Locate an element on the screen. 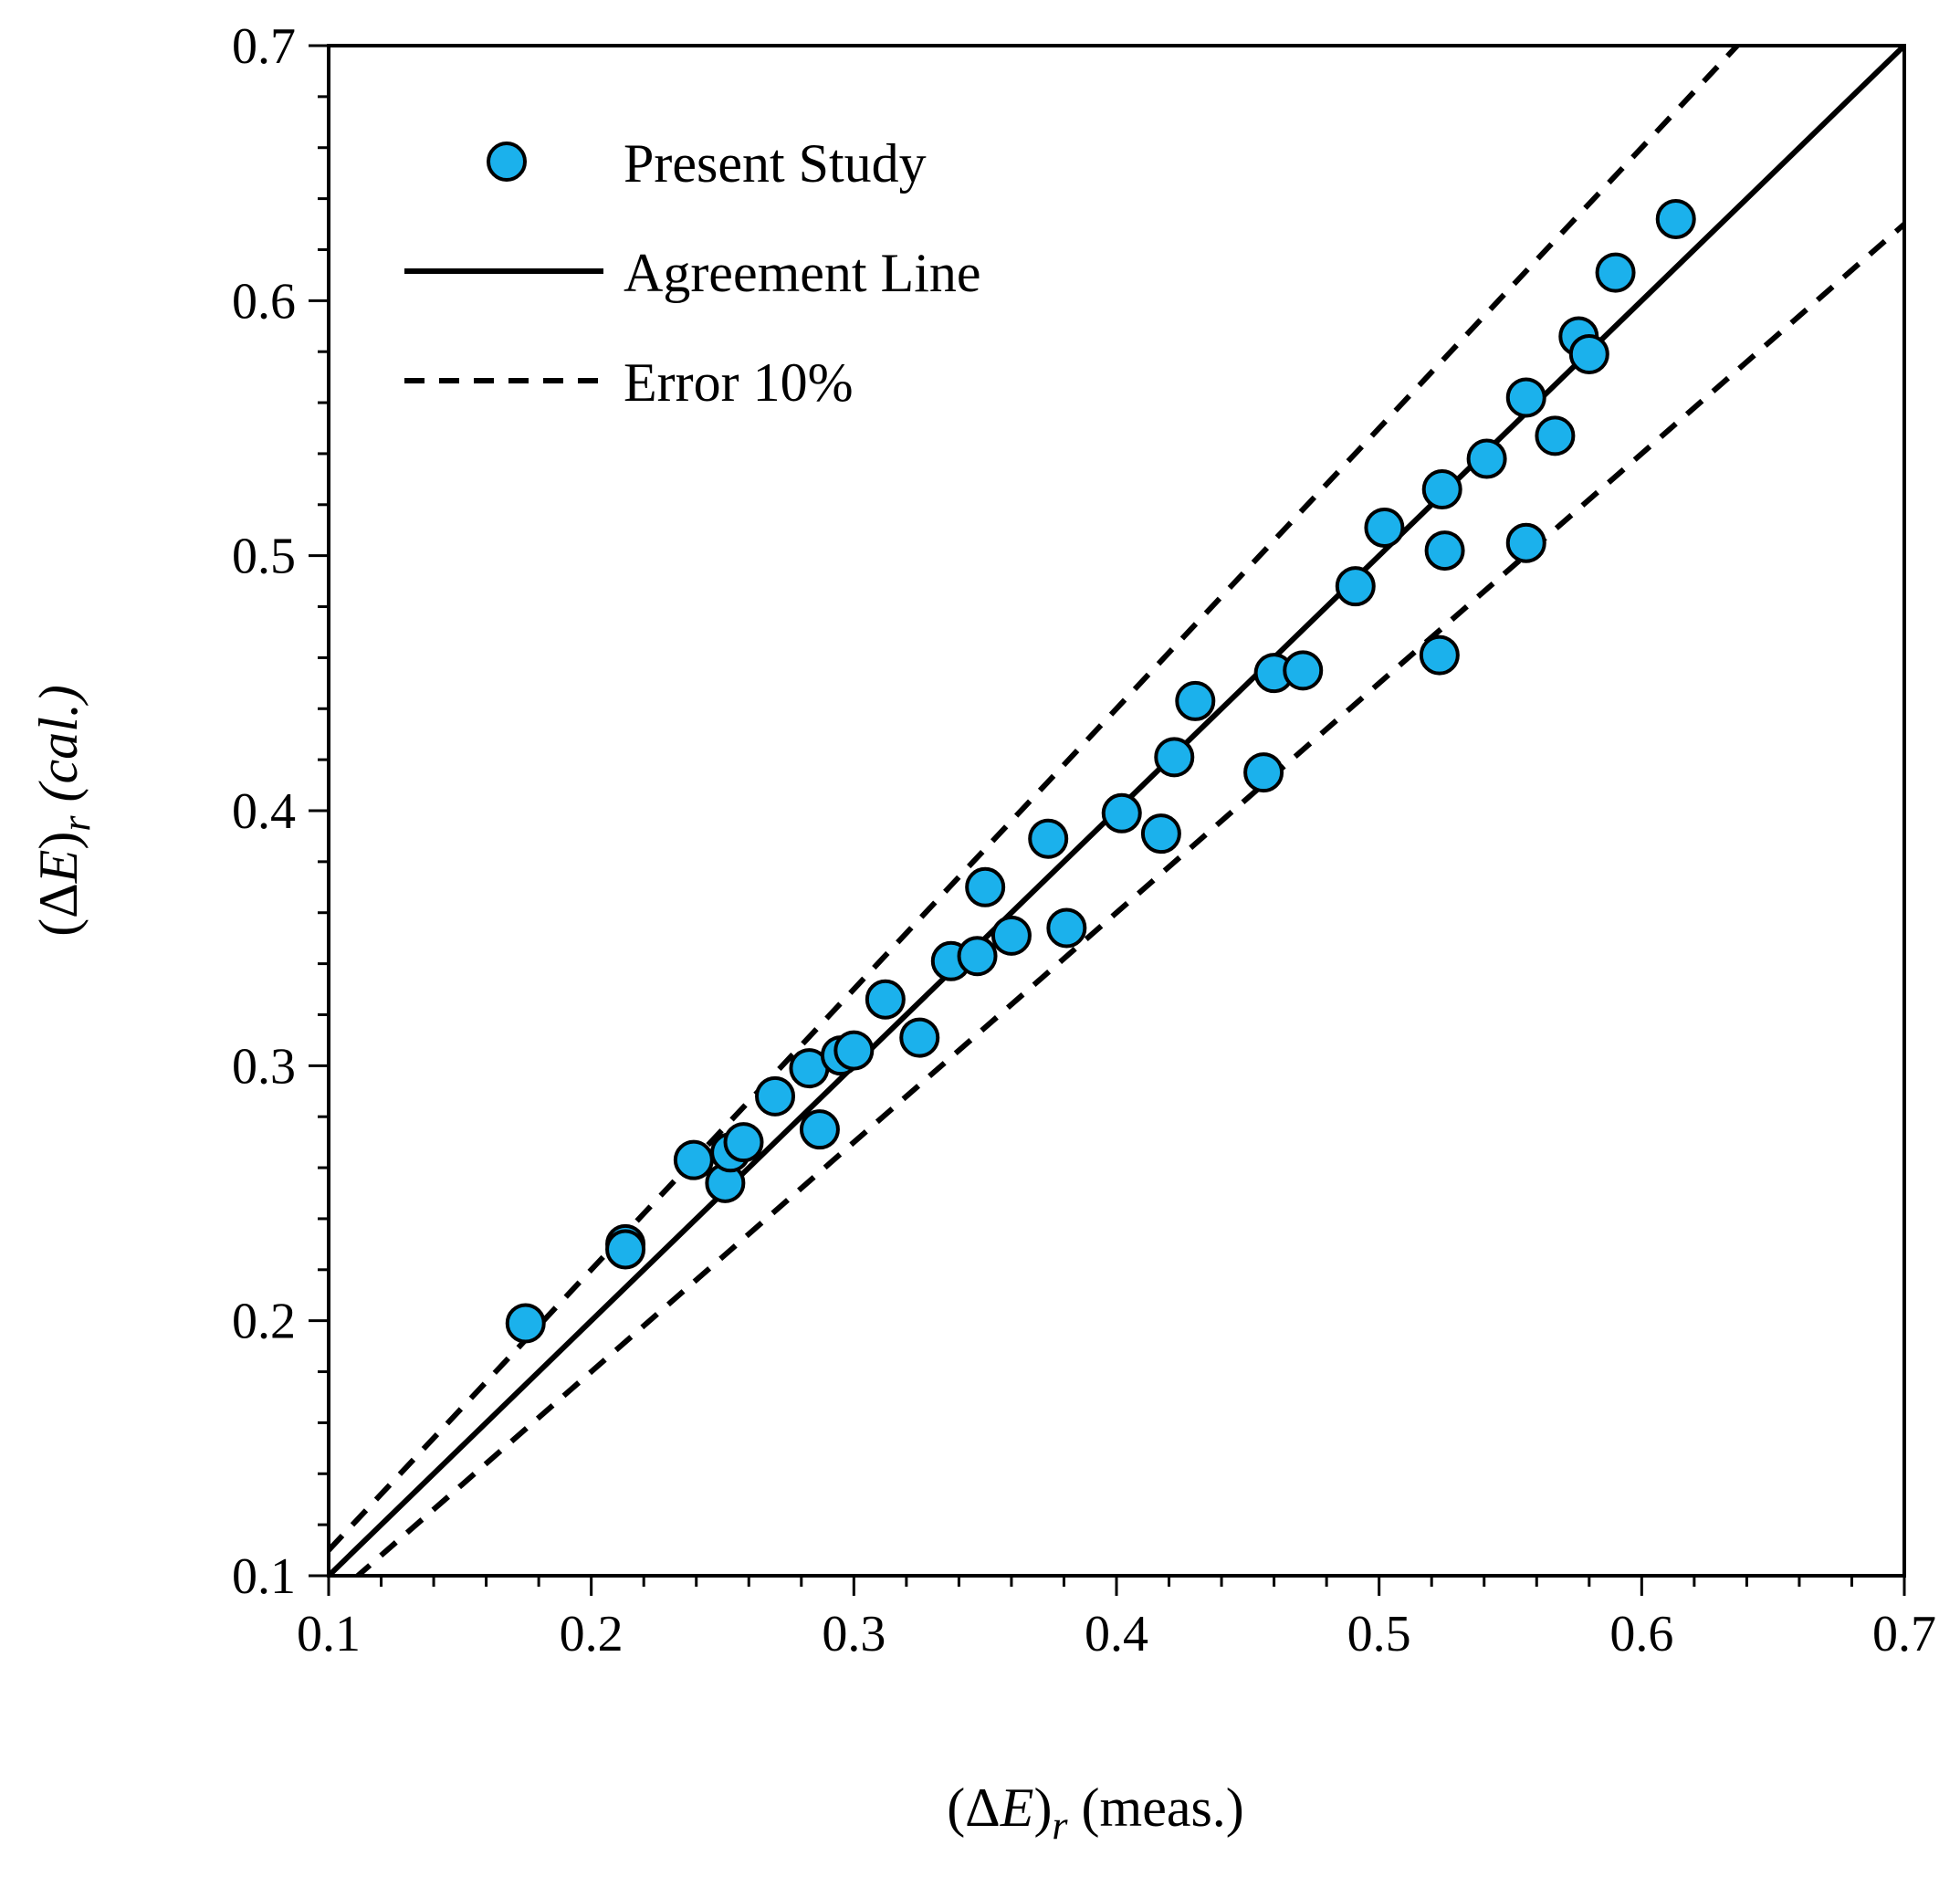  y-axis-title-close: ) is located at coordinates (58, 841).